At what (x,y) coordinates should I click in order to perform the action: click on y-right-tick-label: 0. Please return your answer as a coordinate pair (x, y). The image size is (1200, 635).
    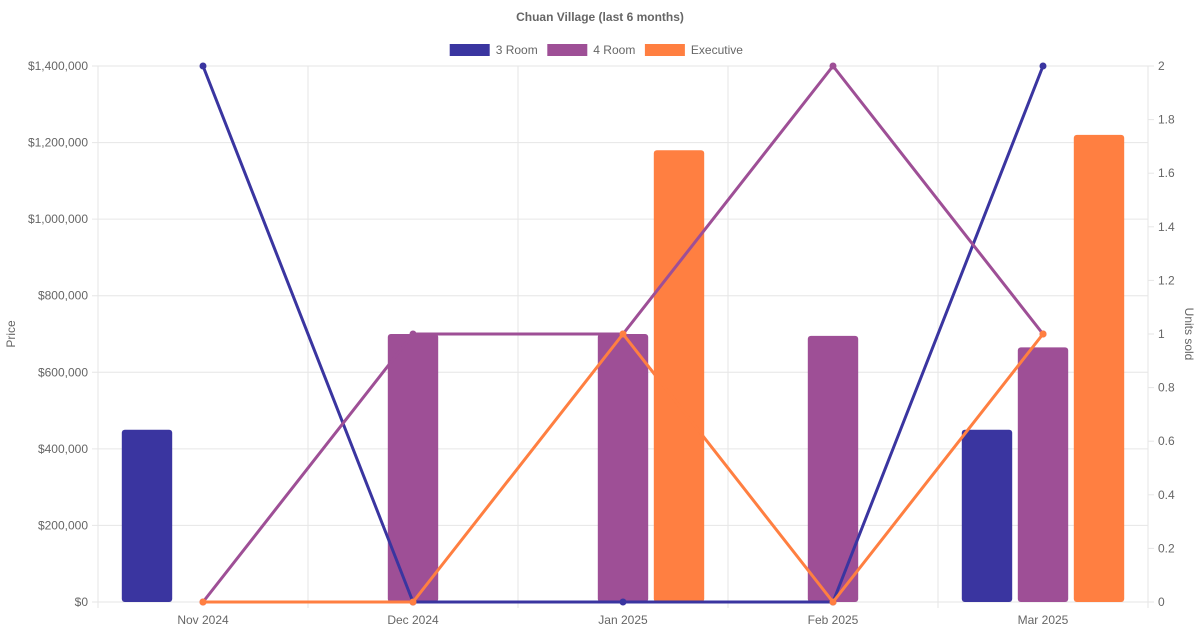
    Looking at the image, I should click on (1161, 602).